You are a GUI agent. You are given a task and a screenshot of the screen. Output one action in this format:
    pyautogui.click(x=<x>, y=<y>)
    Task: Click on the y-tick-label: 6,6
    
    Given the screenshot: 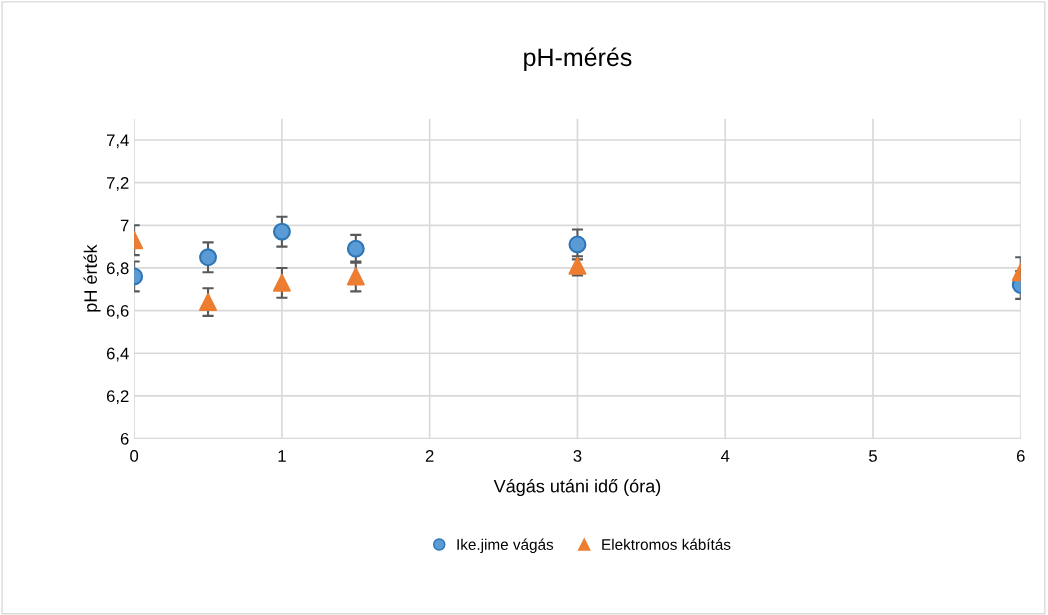 What is the action you would take?
    pyautogui.click(x=117, y=311)
    